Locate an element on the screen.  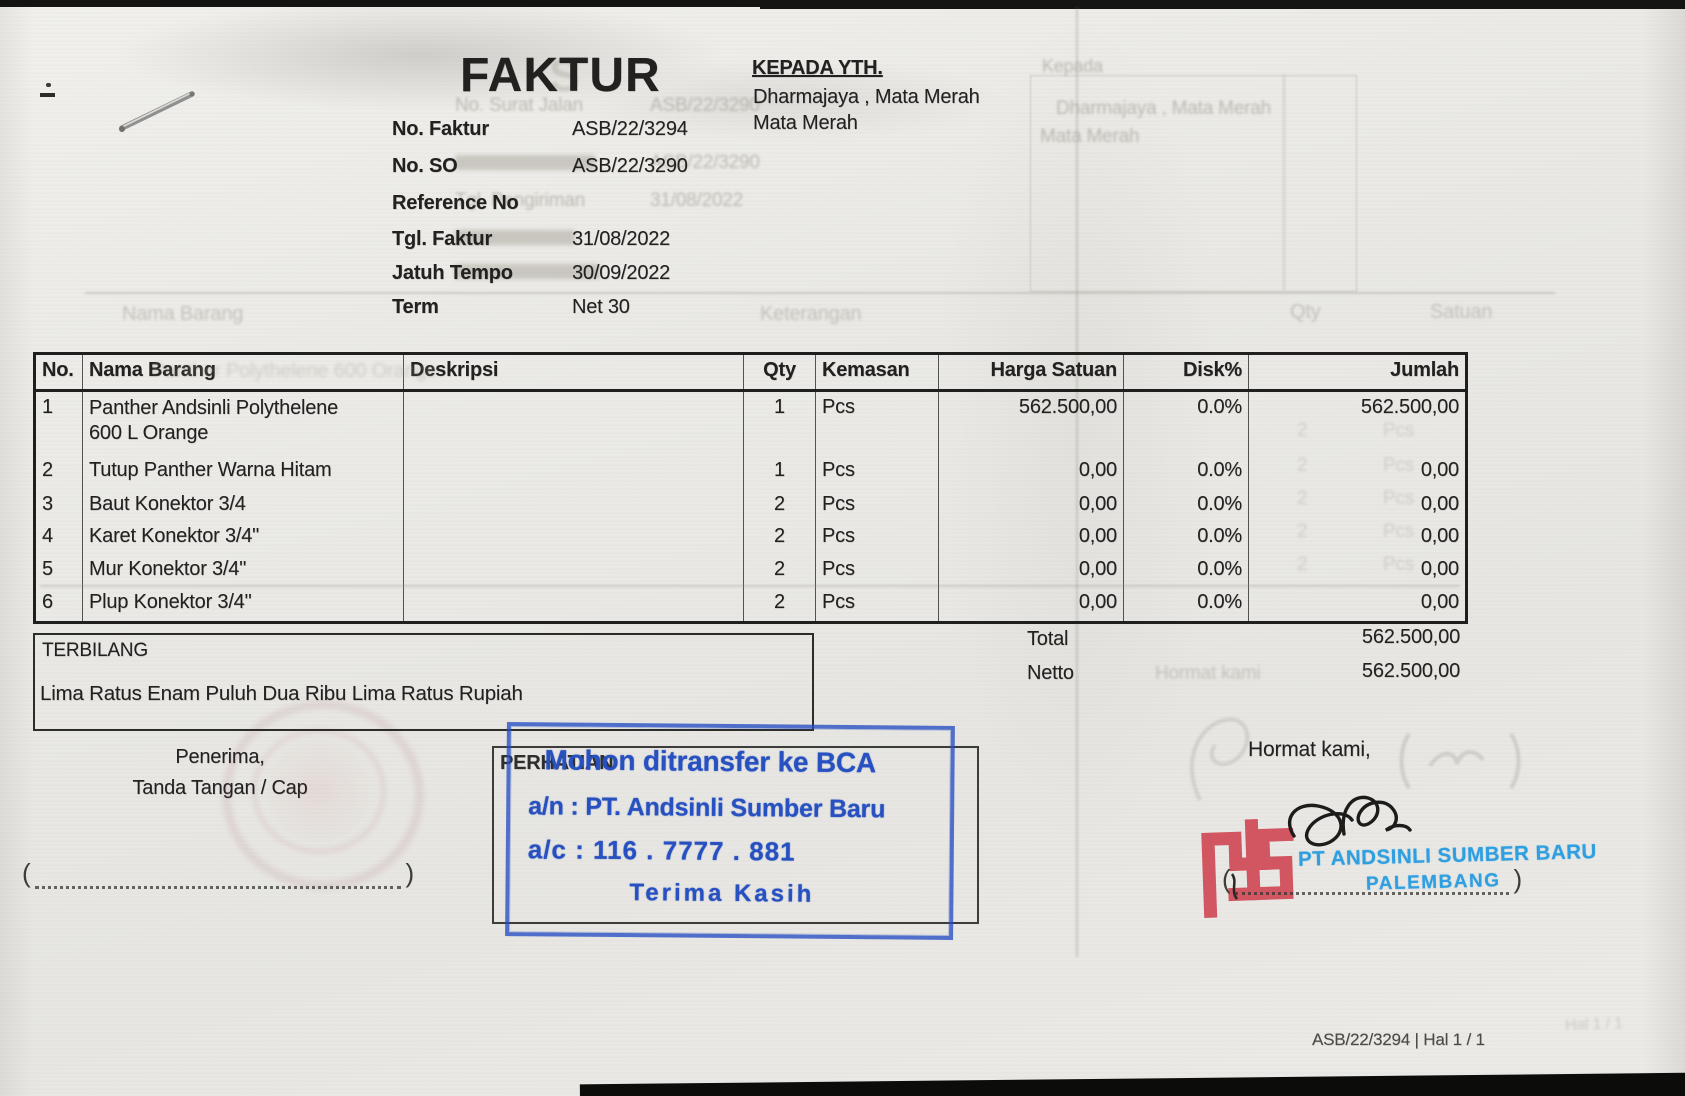
ghost-meta4-smudge is located at coordinates (515, 237).